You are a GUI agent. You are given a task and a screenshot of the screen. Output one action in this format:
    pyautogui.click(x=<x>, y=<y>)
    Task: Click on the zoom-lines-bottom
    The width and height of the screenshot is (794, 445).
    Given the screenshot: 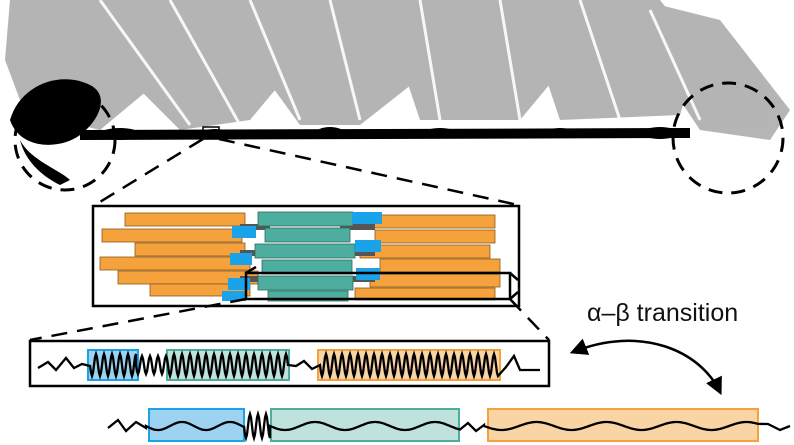 What is the action you would take?
    pyautogui.click(x=289, y=319)
    